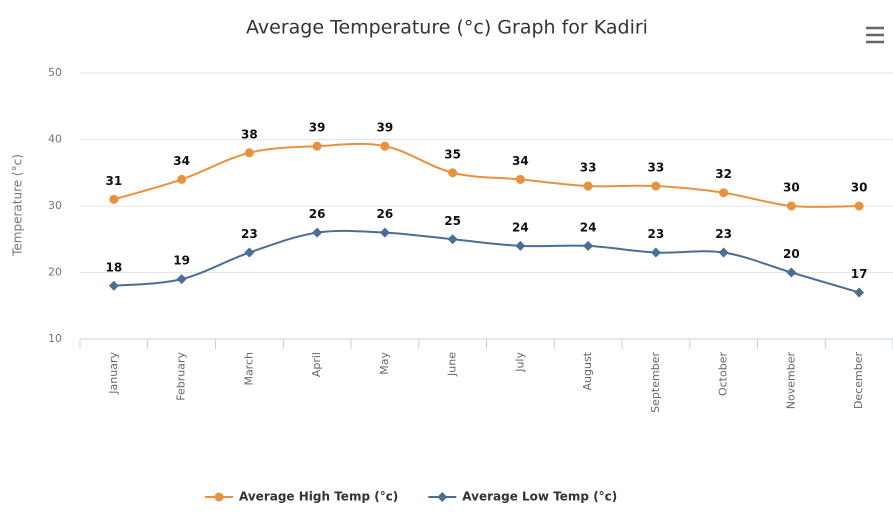  I want to click on data-label: 31, so click(114, 181).